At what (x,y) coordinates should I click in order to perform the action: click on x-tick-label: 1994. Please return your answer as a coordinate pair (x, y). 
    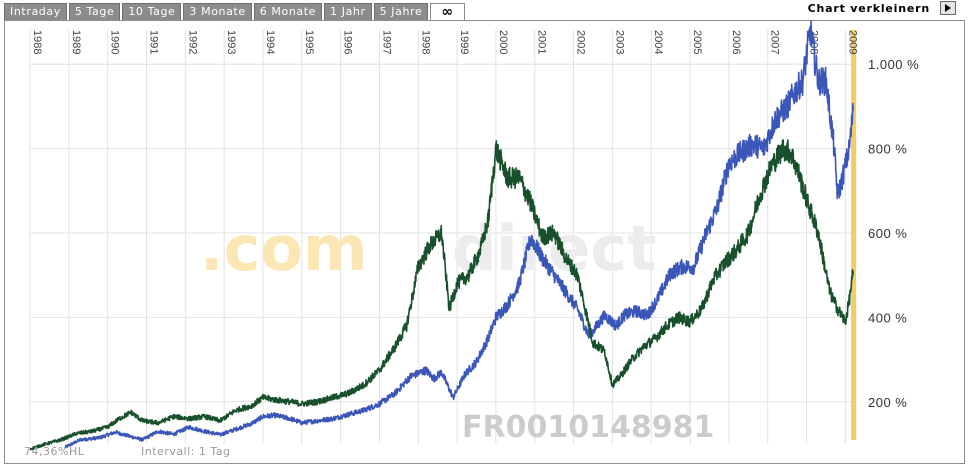
    Looking at the image, I should click on (270, 42).